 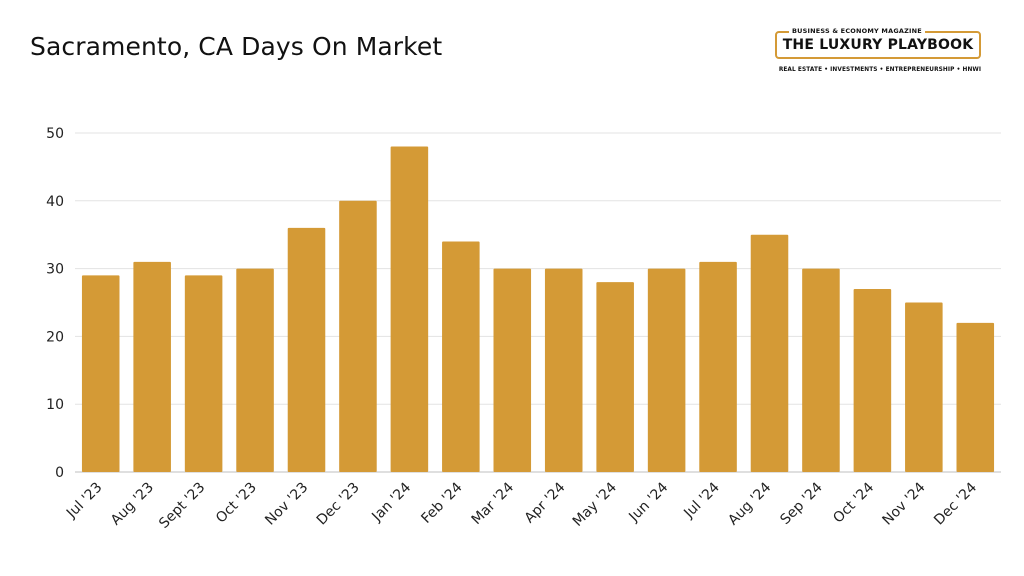 I want to click on y-tick-label: 30, so click(x=55, y=270).